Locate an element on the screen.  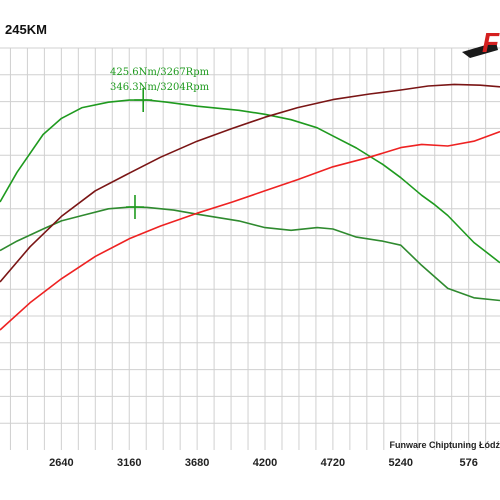
x-tick-label: 5240 is located at coordinates (401, 463).